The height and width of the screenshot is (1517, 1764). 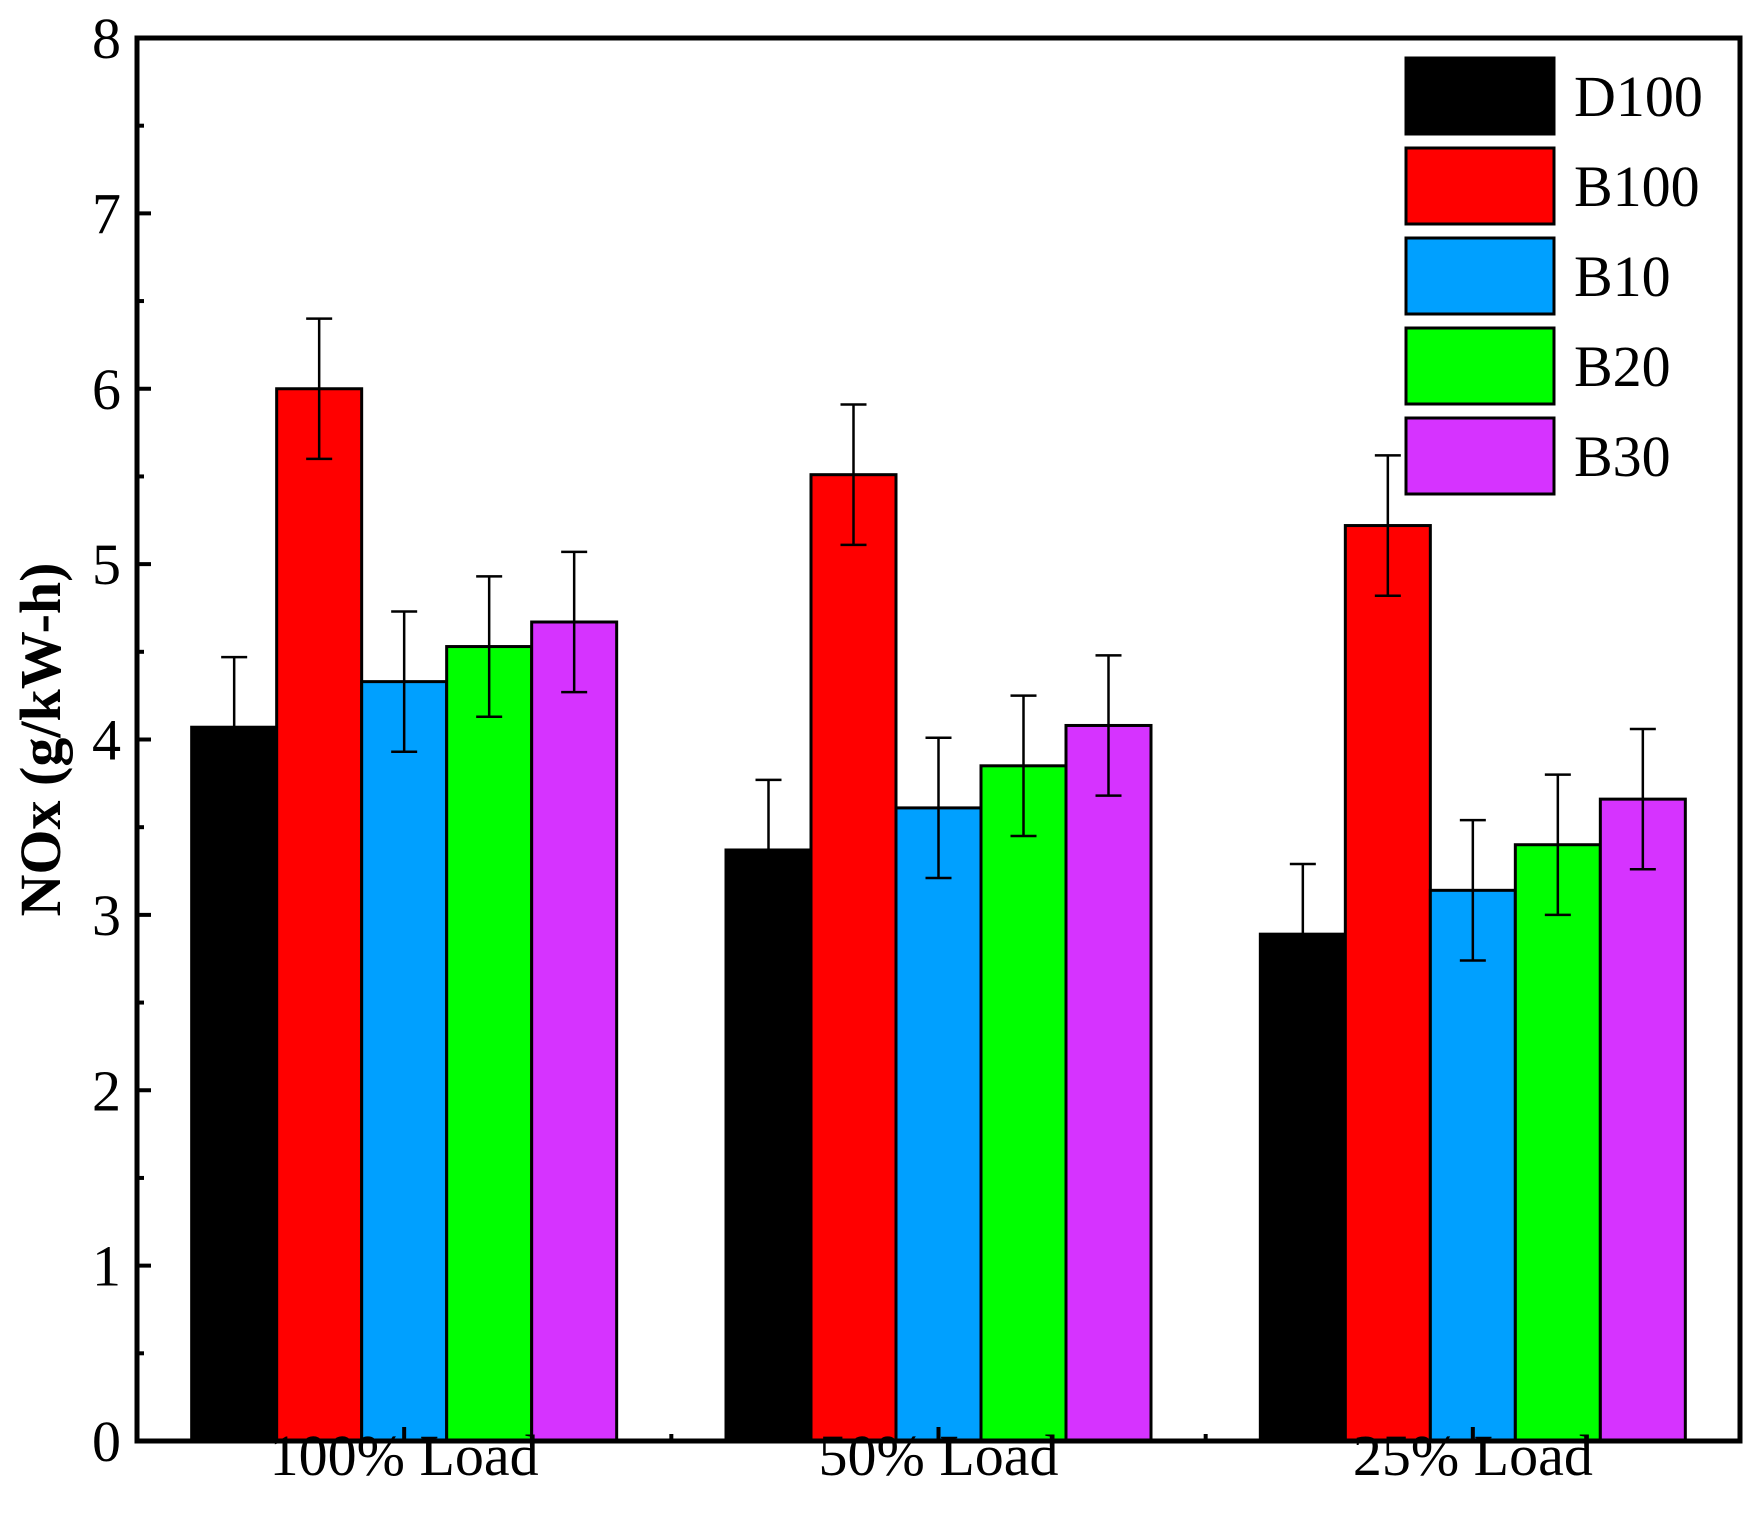 What do you see at coordinates (939, 1455) in the screenshot?
I see `x-category-label: 50% Load` at bounding box center [939, 1455].